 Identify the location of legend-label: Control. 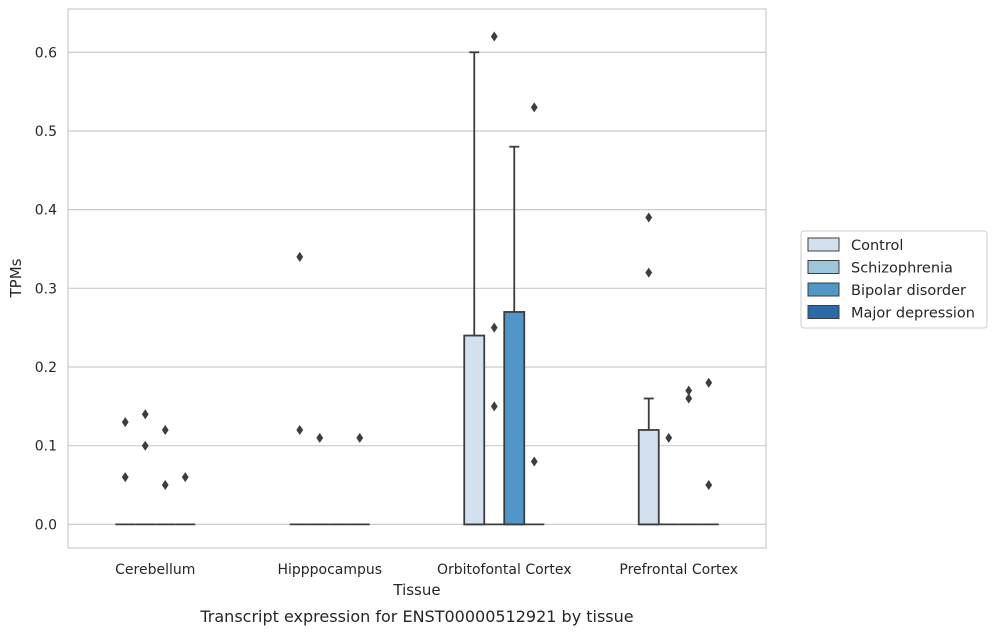
(877, 246).